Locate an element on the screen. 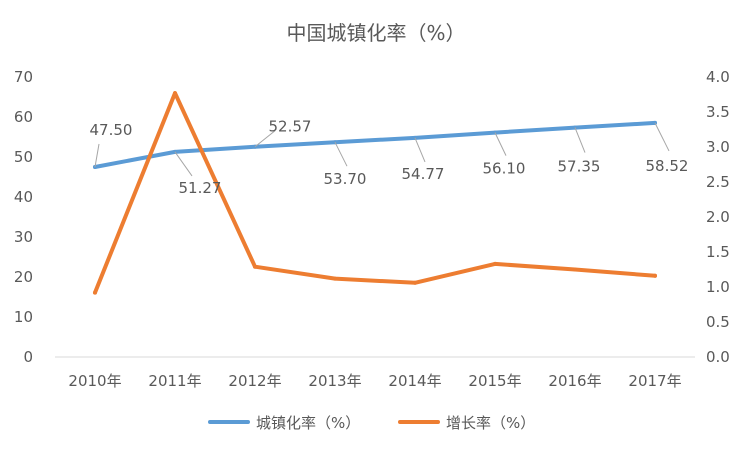 This screenshot has width=752, height=456. y-left-tick-label: 0 is located at coordinates (28, 357).